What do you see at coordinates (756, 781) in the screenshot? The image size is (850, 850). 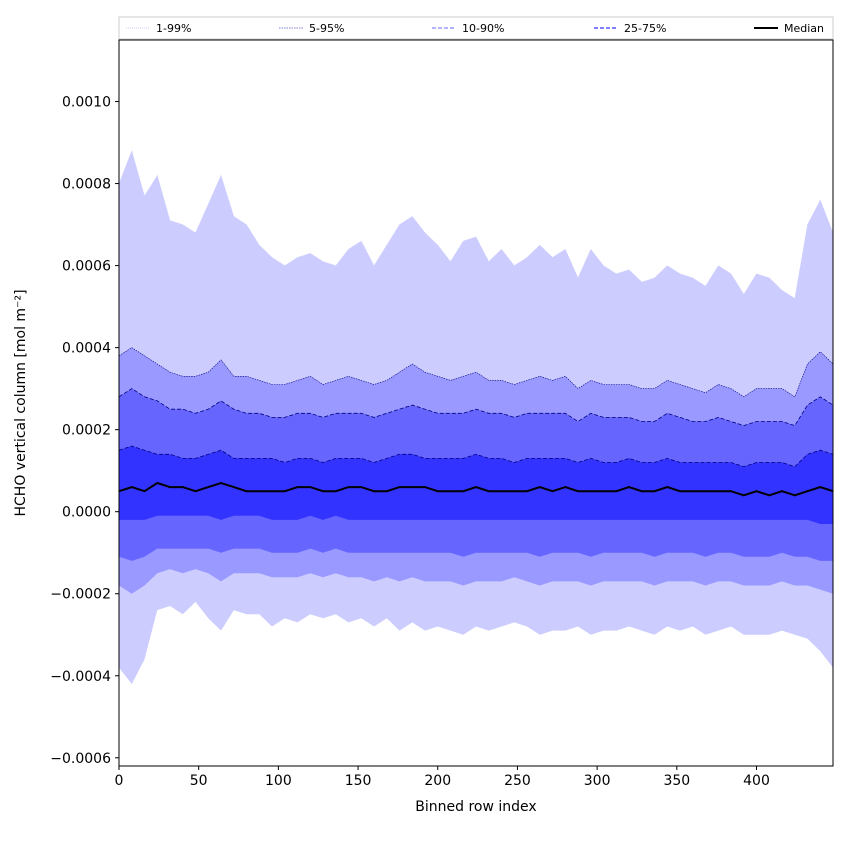 I see `x-tick-label: 400` at bounding box center [756, 781].